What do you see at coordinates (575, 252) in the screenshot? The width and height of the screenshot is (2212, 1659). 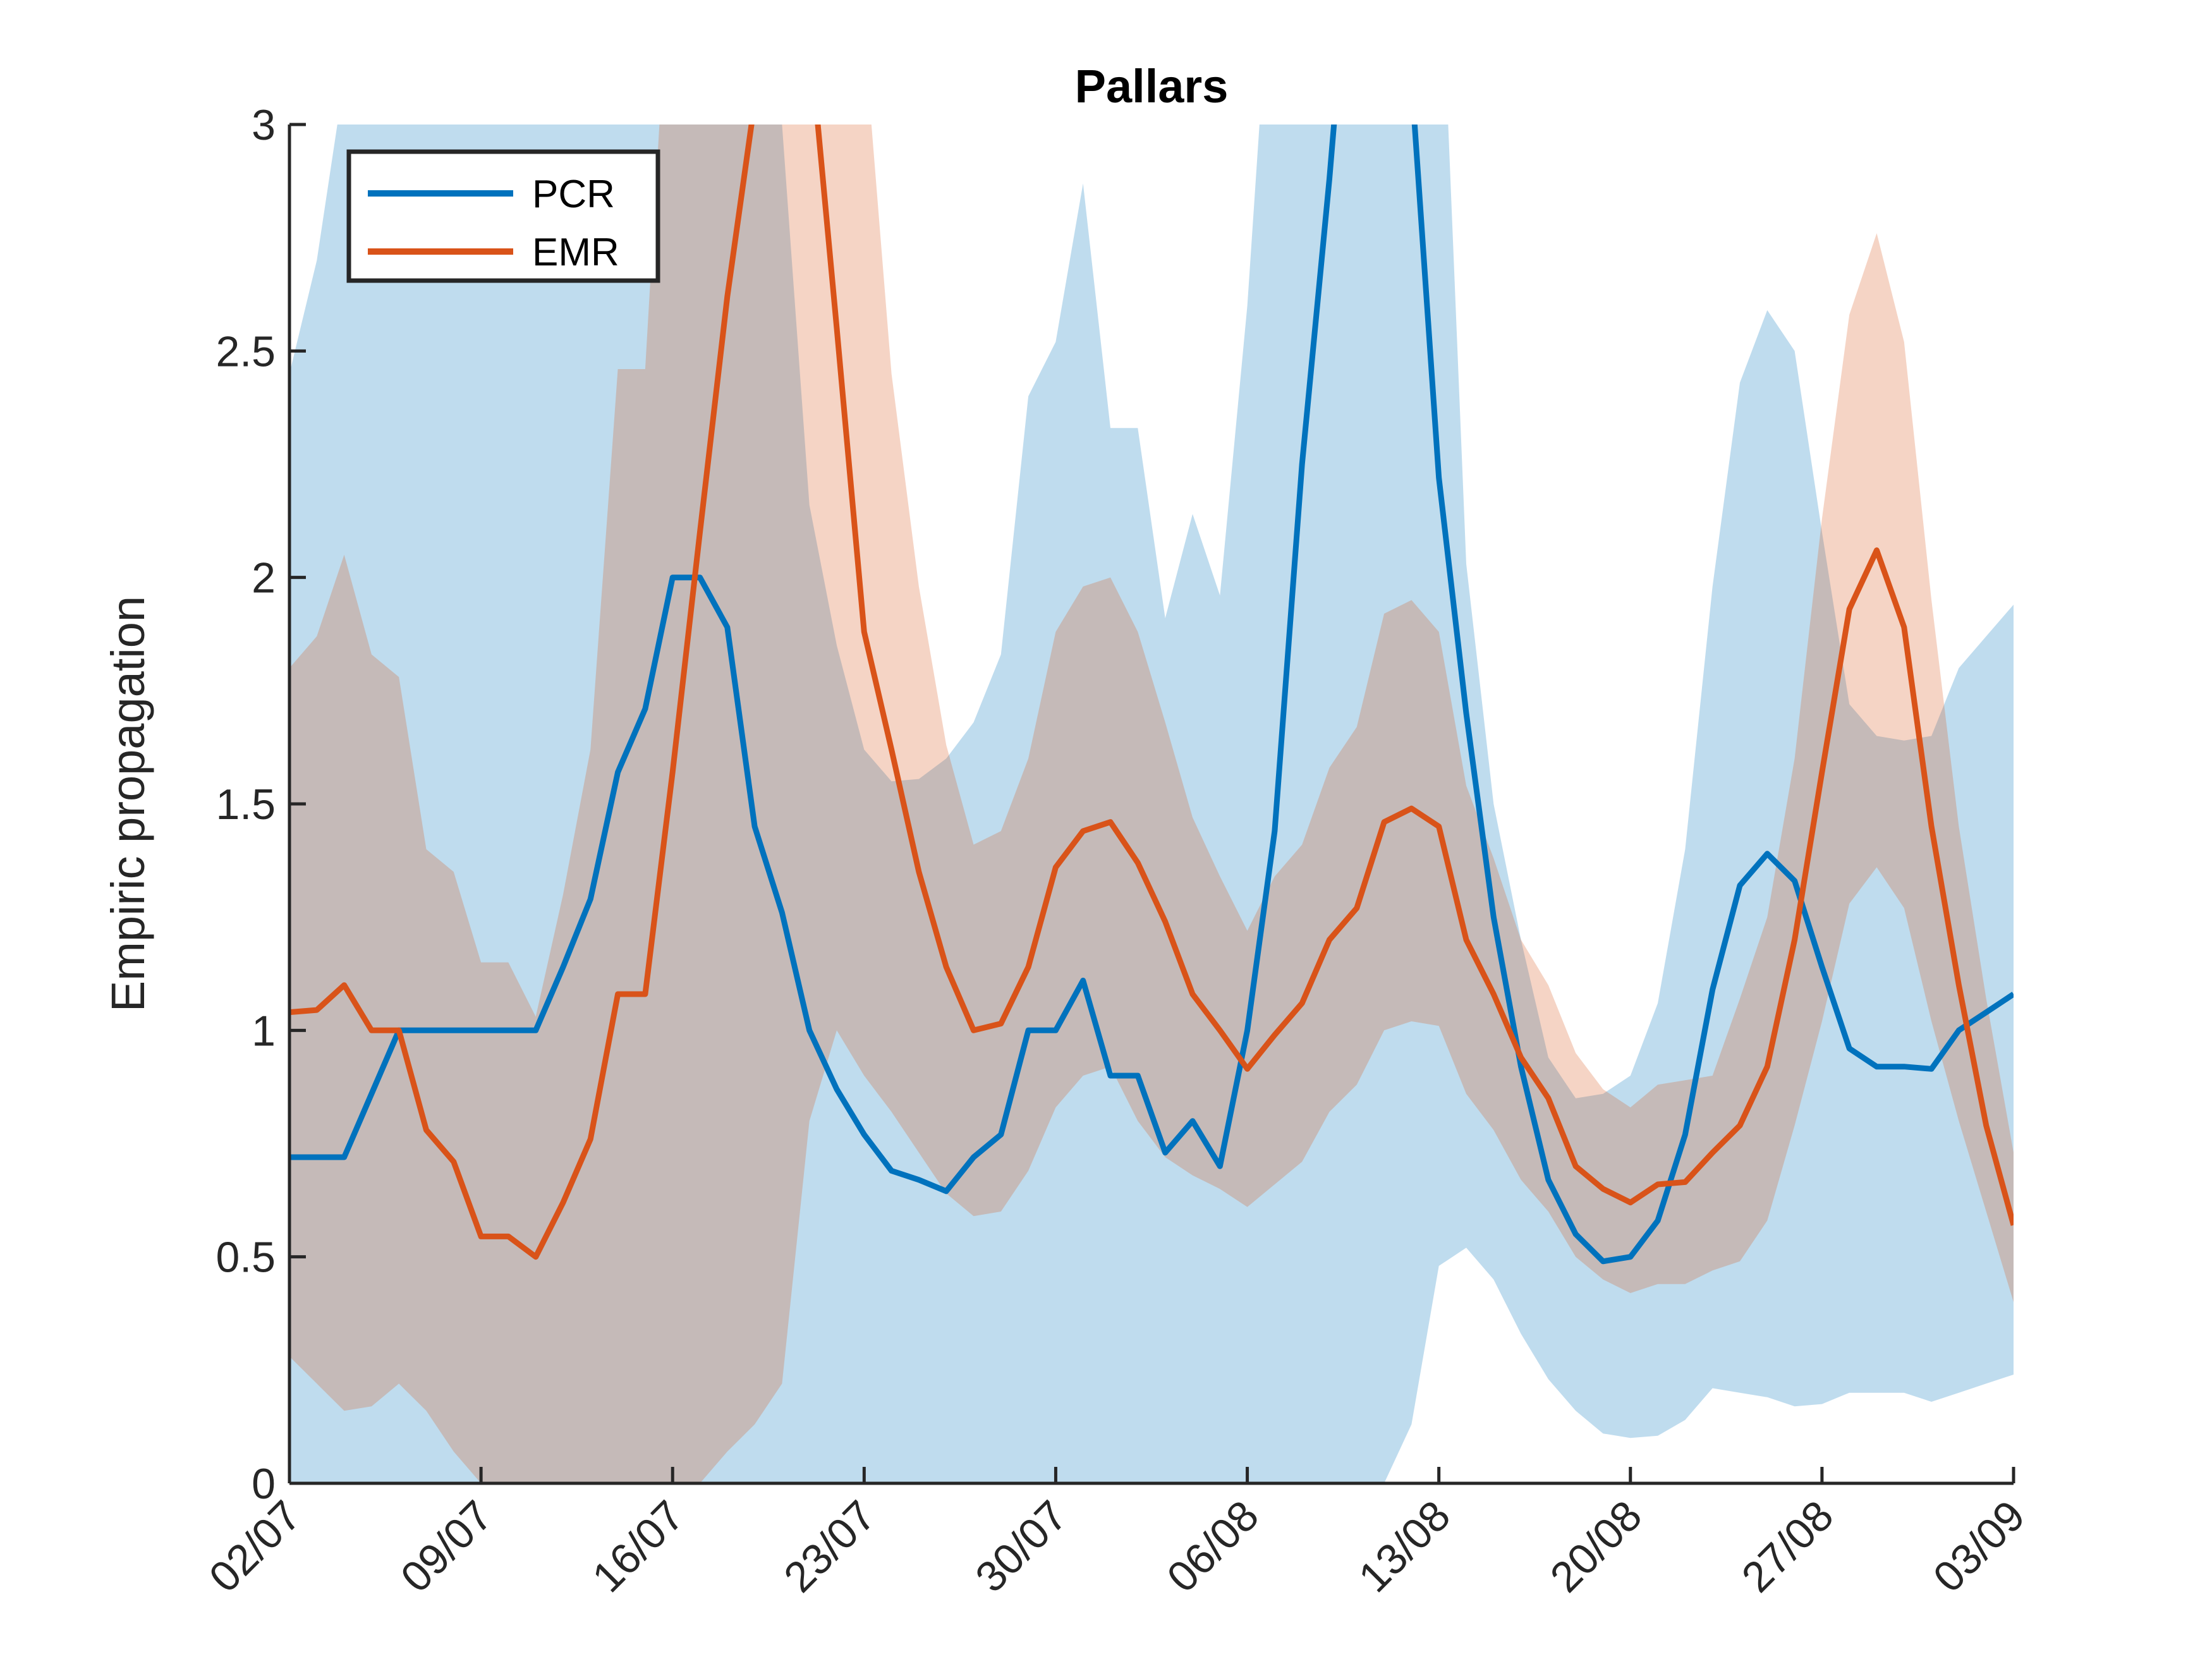 I see `legend-label: EMR` at bounding box center [575, 252].